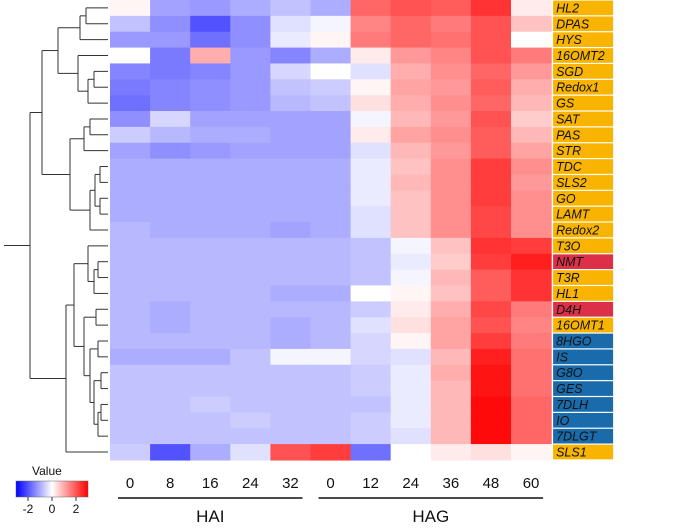 The width and height of the screenshot is (700, 529). Describe the element at coordinates (572, 405) in the screenshot. I see `gene-label: 7DLH` at that location.